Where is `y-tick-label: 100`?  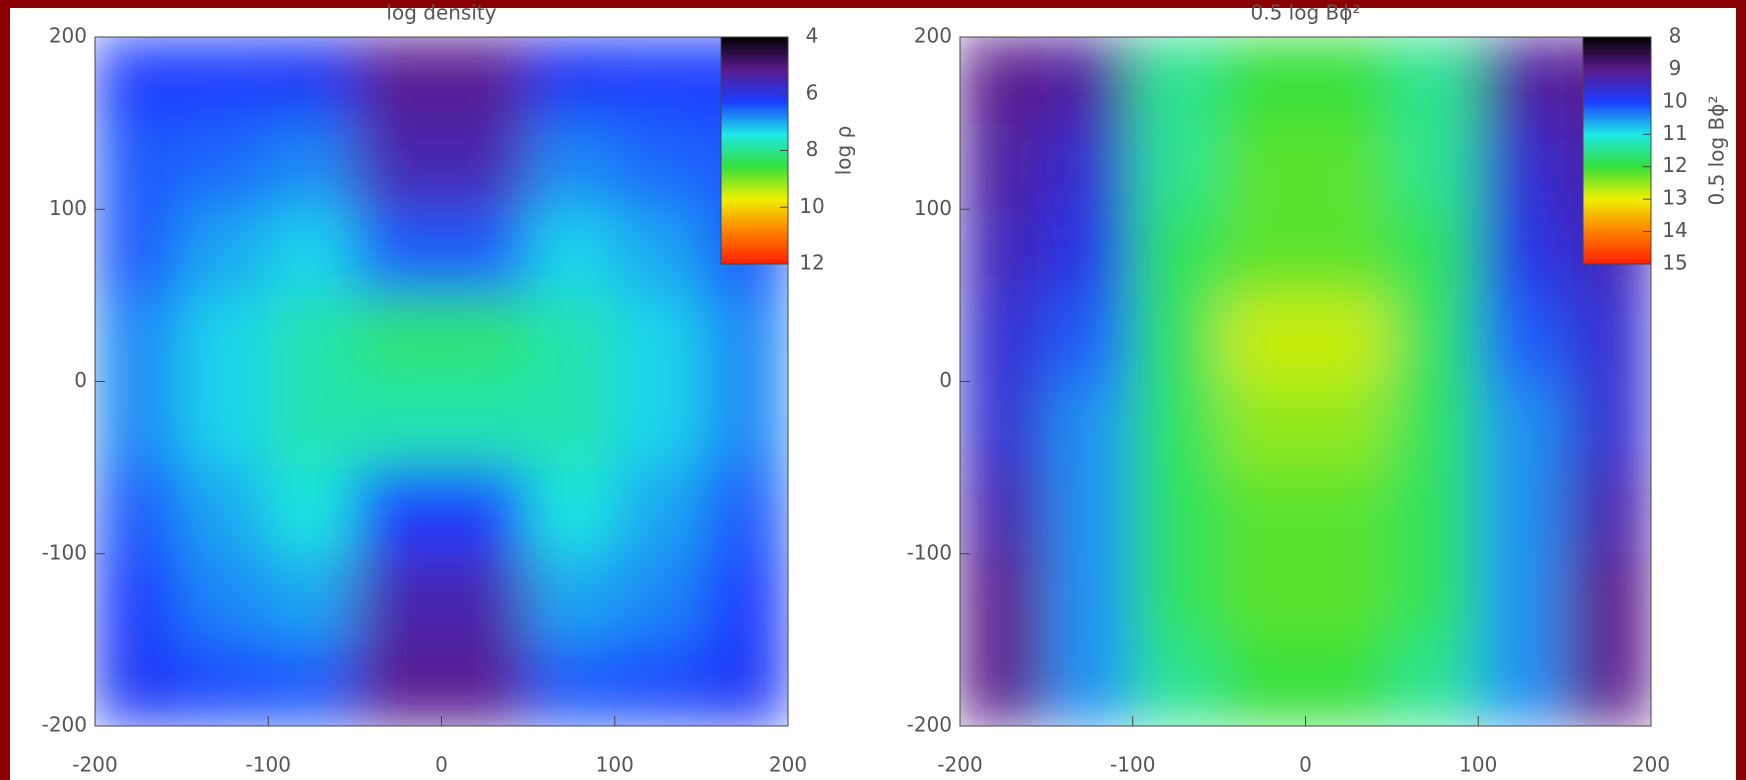 y-tick-label: 100 is located at coordinates (933, 208).